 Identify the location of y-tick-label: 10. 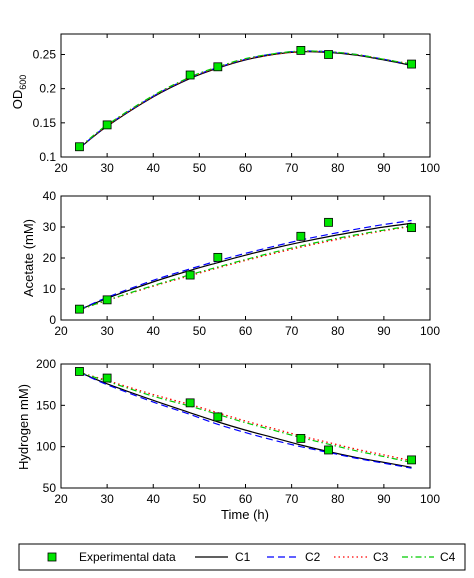
(50, 289).